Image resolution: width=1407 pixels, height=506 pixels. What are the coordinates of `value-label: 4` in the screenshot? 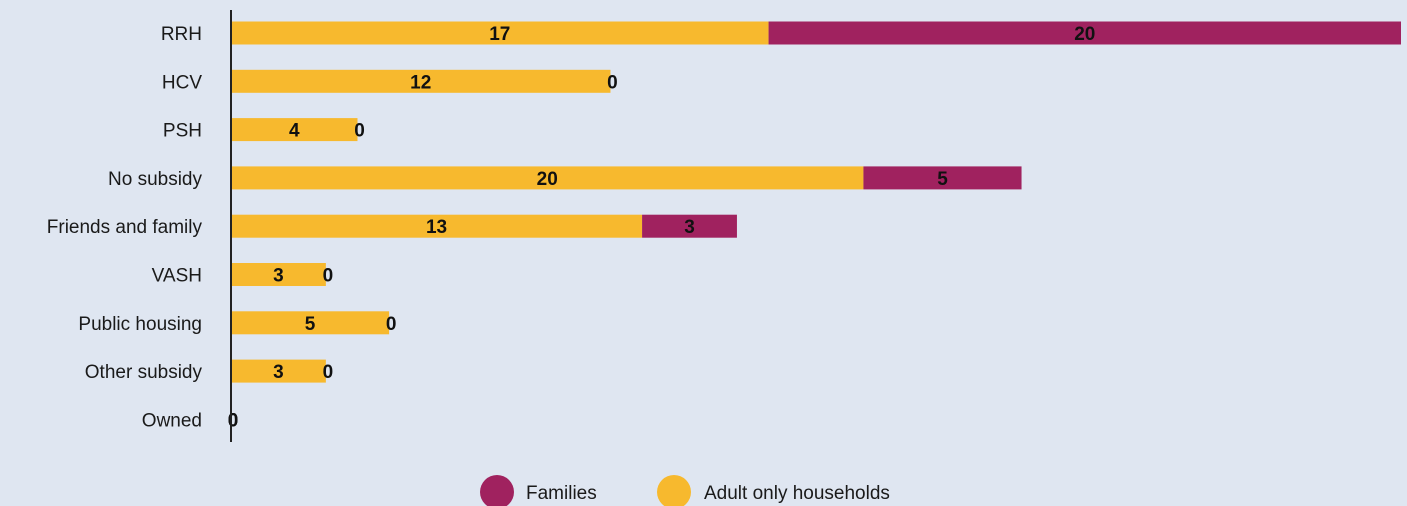 It's located at (294, 131).